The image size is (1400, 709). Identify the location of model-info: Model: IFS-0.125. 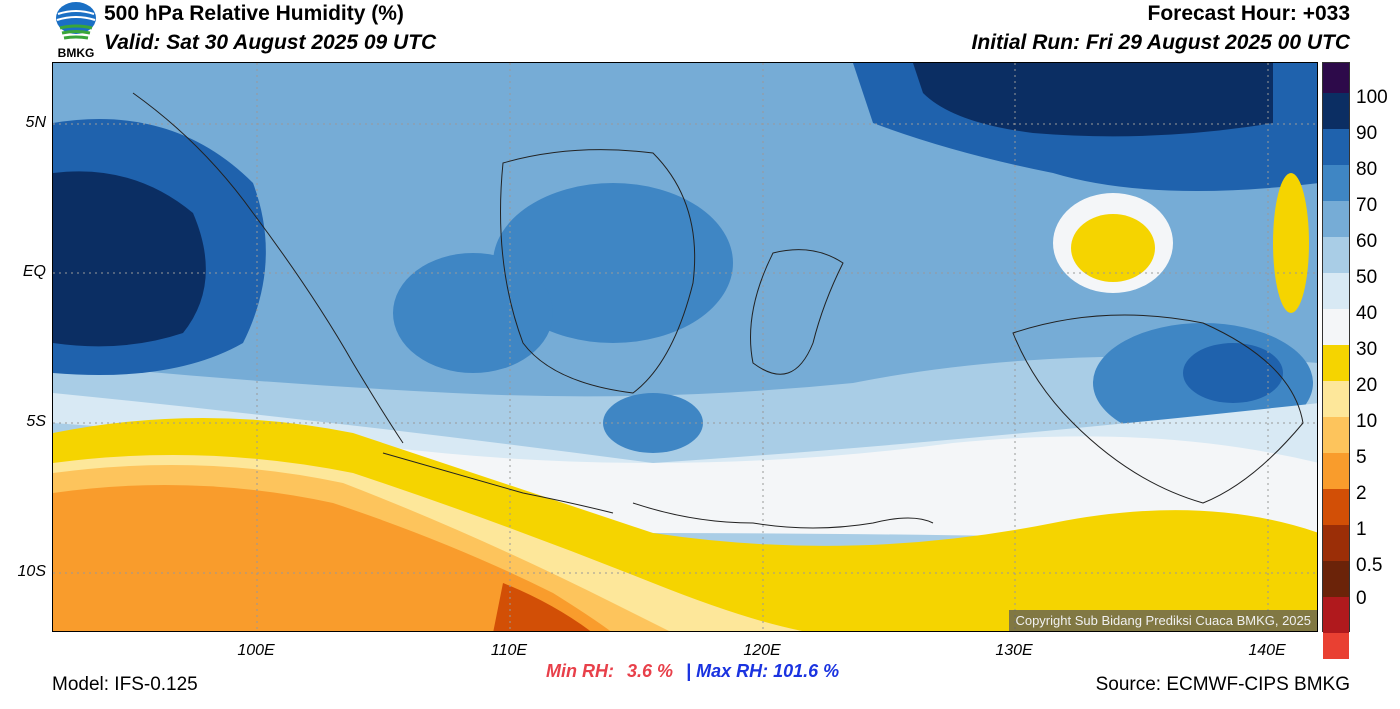
(125, 684).